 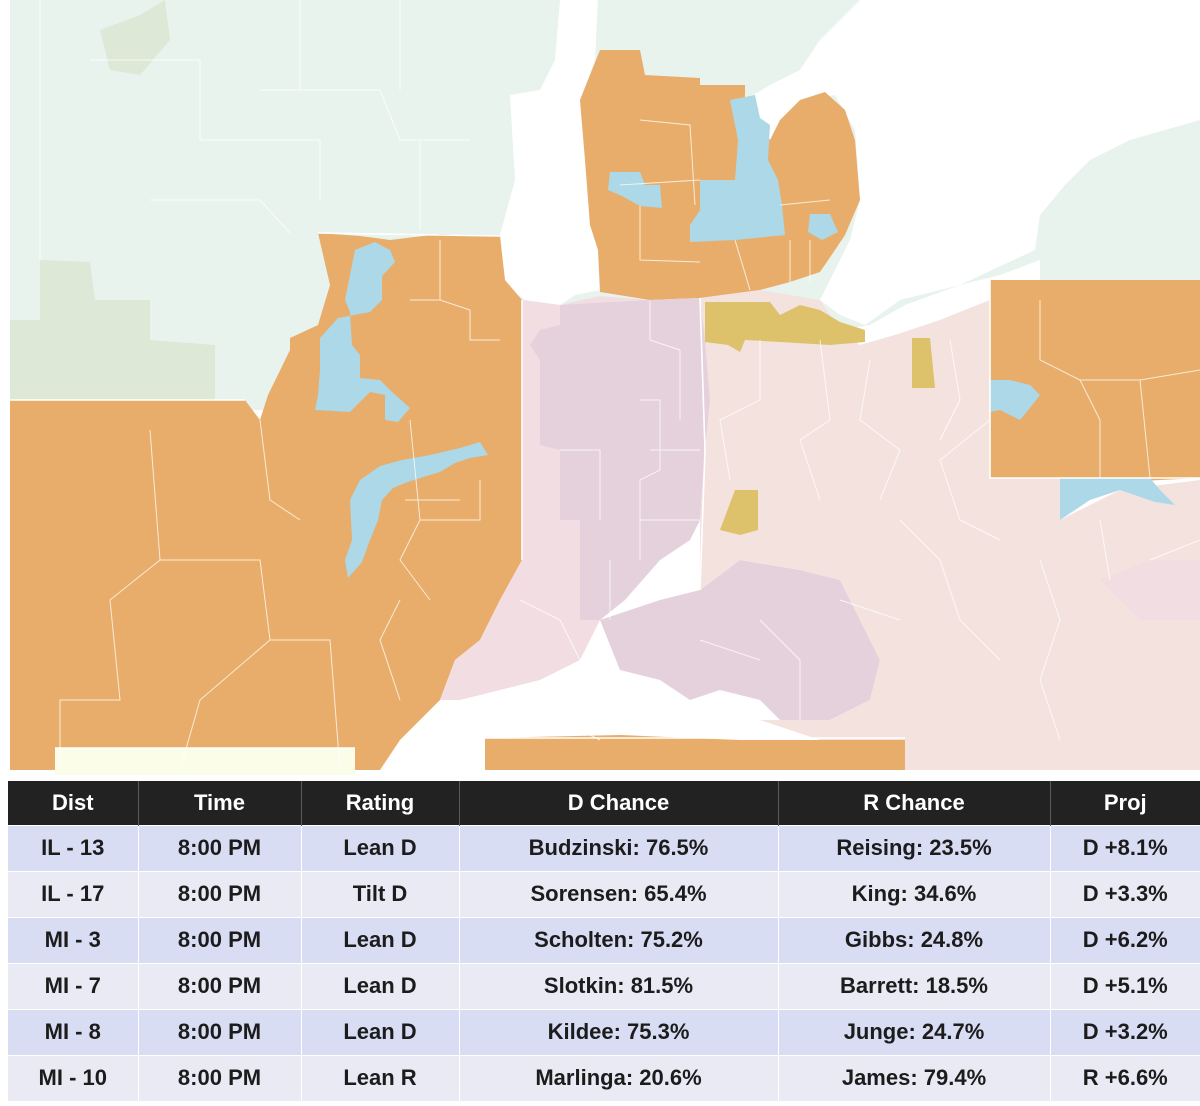 What do you see at coordinates (1125, 1031) in the screenshot?
I see `cell-proj: D +3.2%` at bounding box center [1125, 1031].